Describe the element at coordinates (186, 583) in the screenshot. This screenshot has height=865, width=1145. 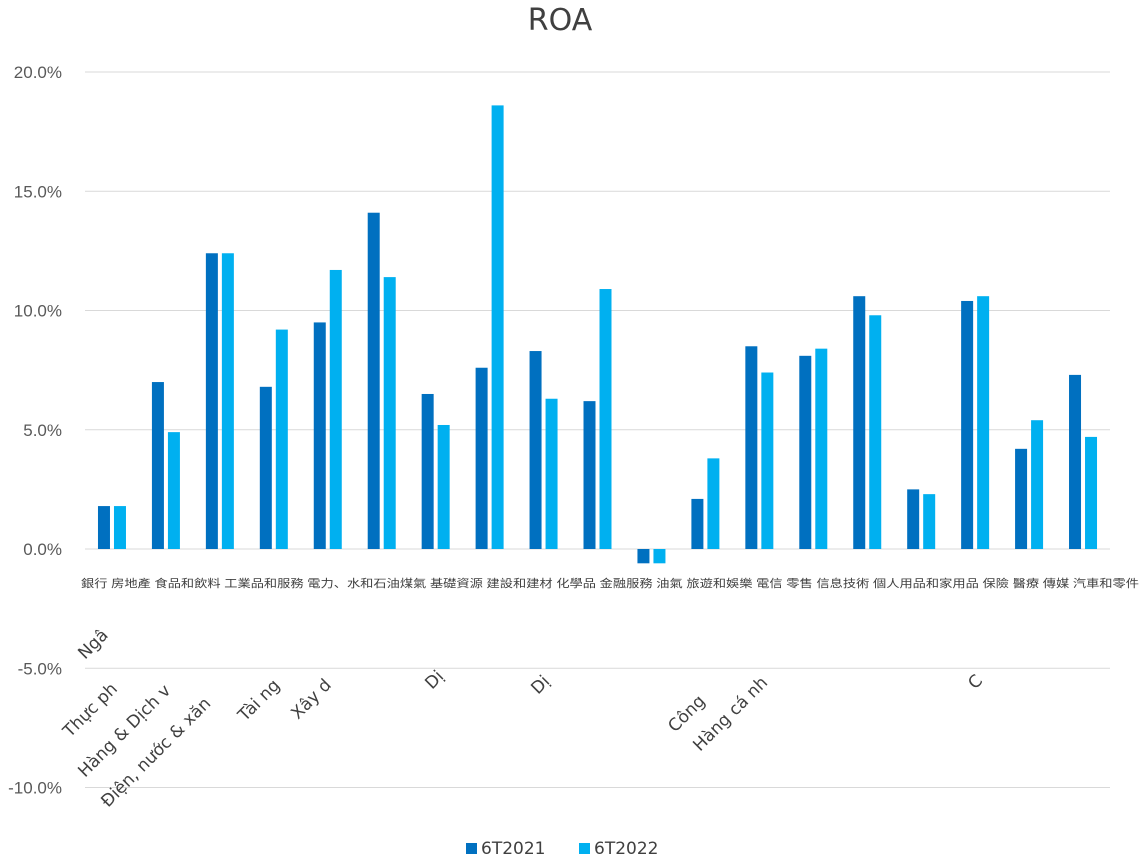
I see `category-label: 食品和飲料` at that location.